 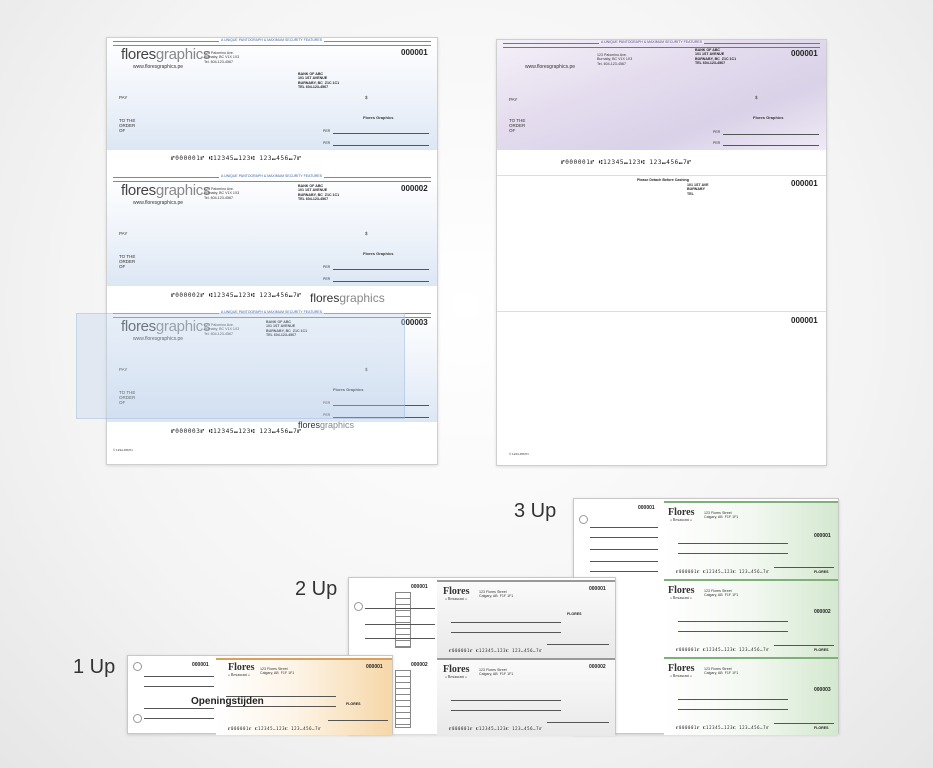 I want to click on stub-number: 000002, so click(x=419, y=665).